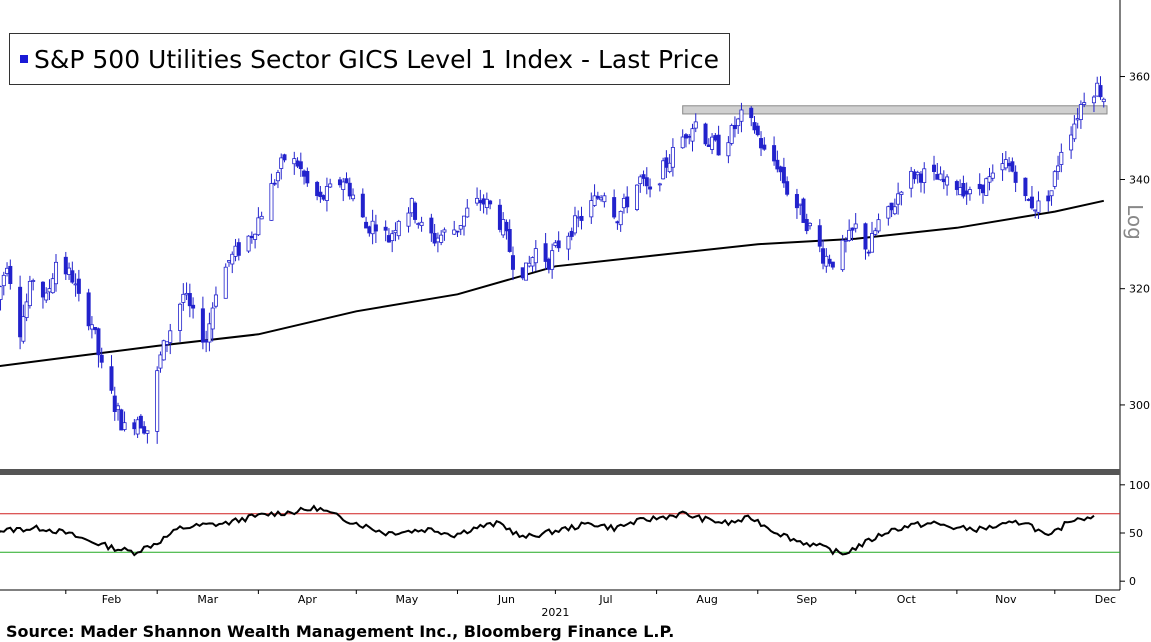 Image resolution: width=1151 pixels, height=642 pixels. Describe the element at coordinates (1139, 77) in the screenshot. I see `y-tick-label: 360` at that location.